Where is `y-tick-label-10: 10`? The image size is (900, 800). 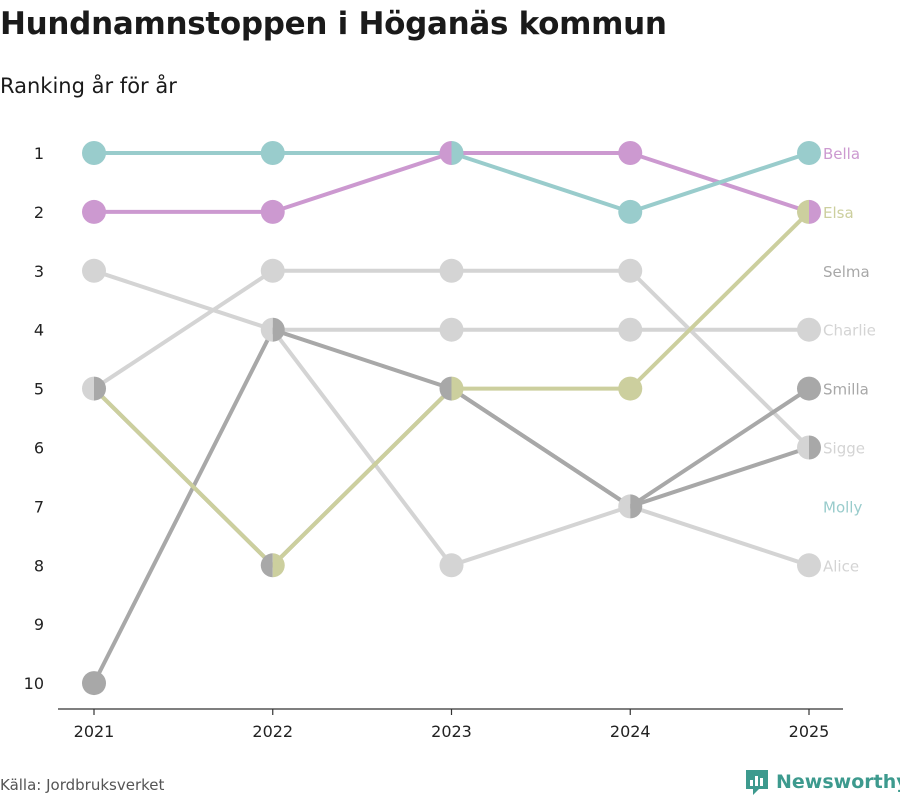 y-tick-label-10: 10 is located at coordinates (34, 683).